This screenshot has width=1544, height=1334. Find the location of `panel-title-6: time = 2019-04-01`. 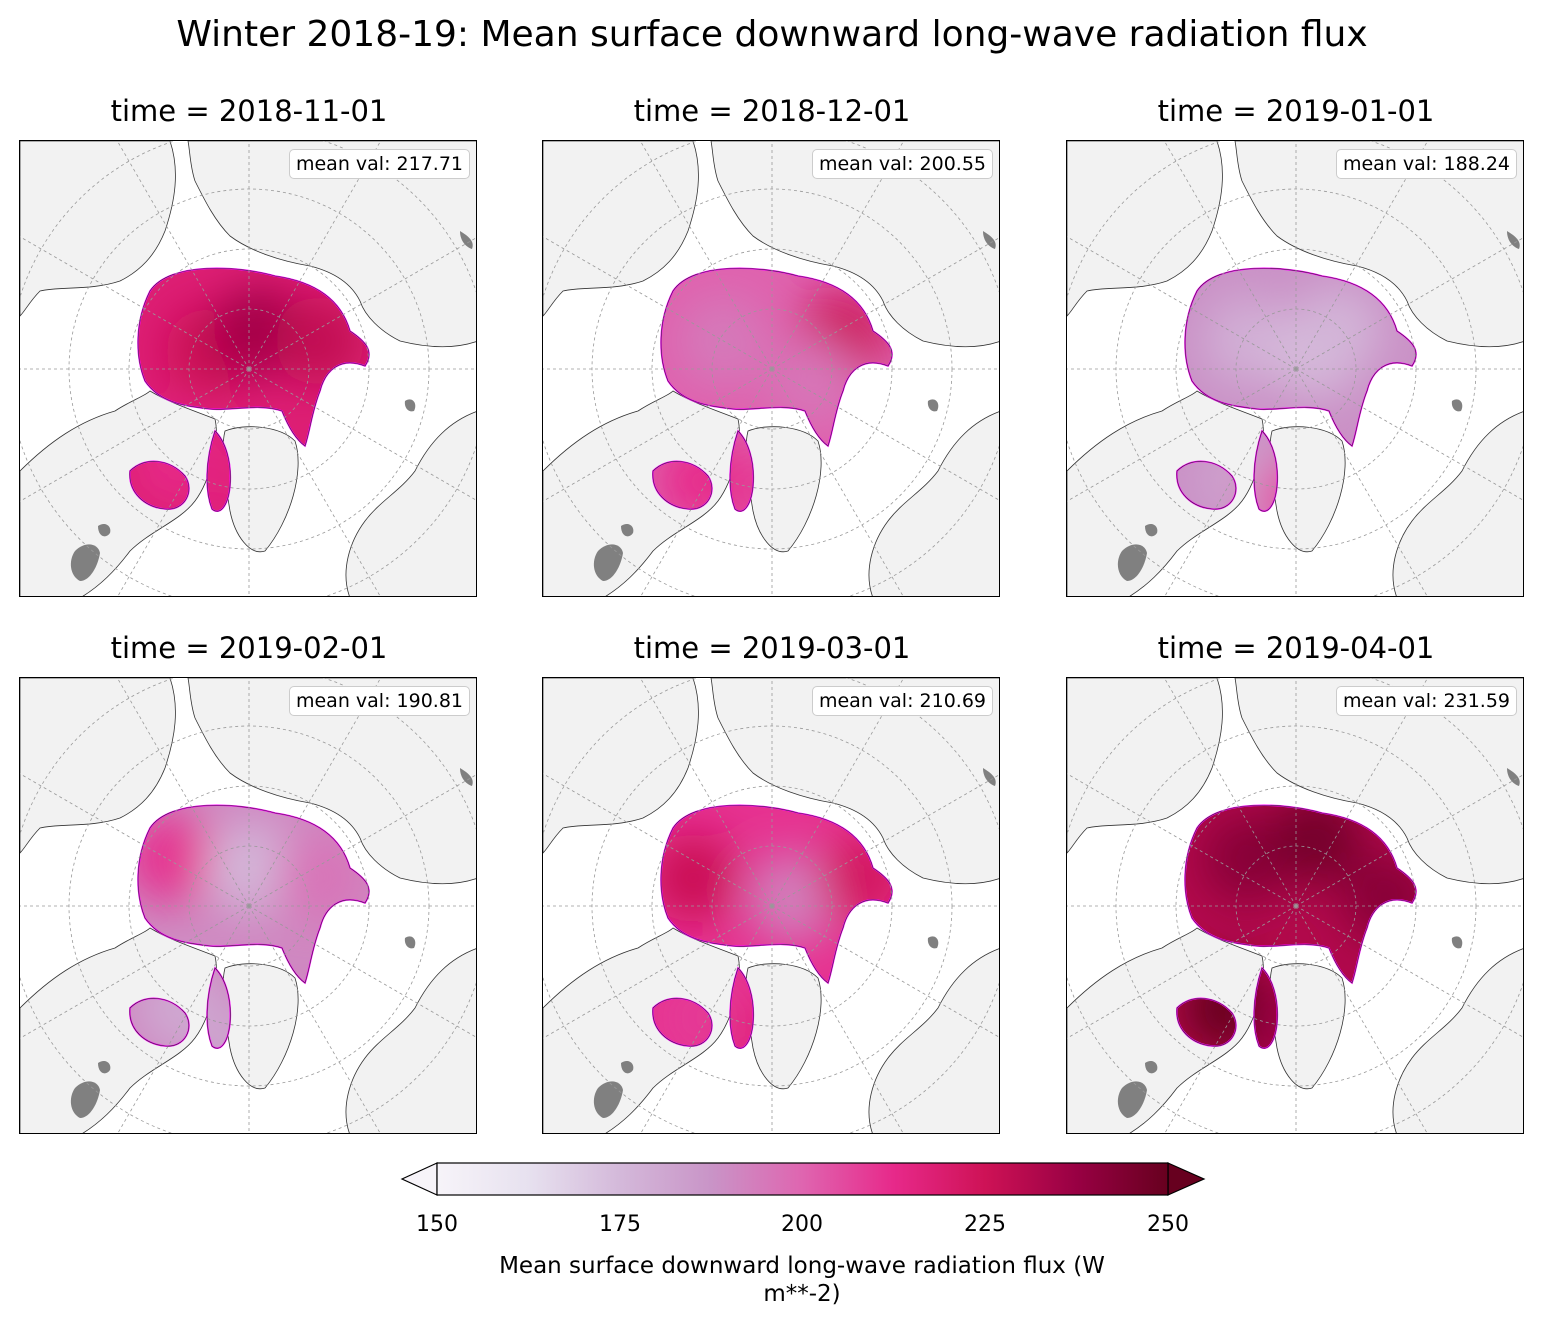

panel-title-6: time = 2019-04-01 is located at coordinates (1296, 648).